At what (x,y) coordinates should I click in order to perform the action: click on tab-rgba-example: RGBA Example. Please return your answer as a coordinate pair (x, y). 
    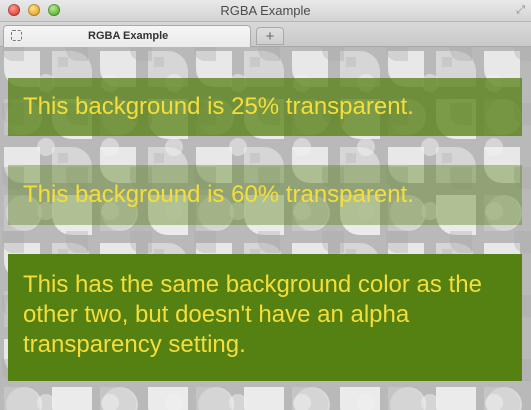
    Looking at the image, I should click on (127, 36).